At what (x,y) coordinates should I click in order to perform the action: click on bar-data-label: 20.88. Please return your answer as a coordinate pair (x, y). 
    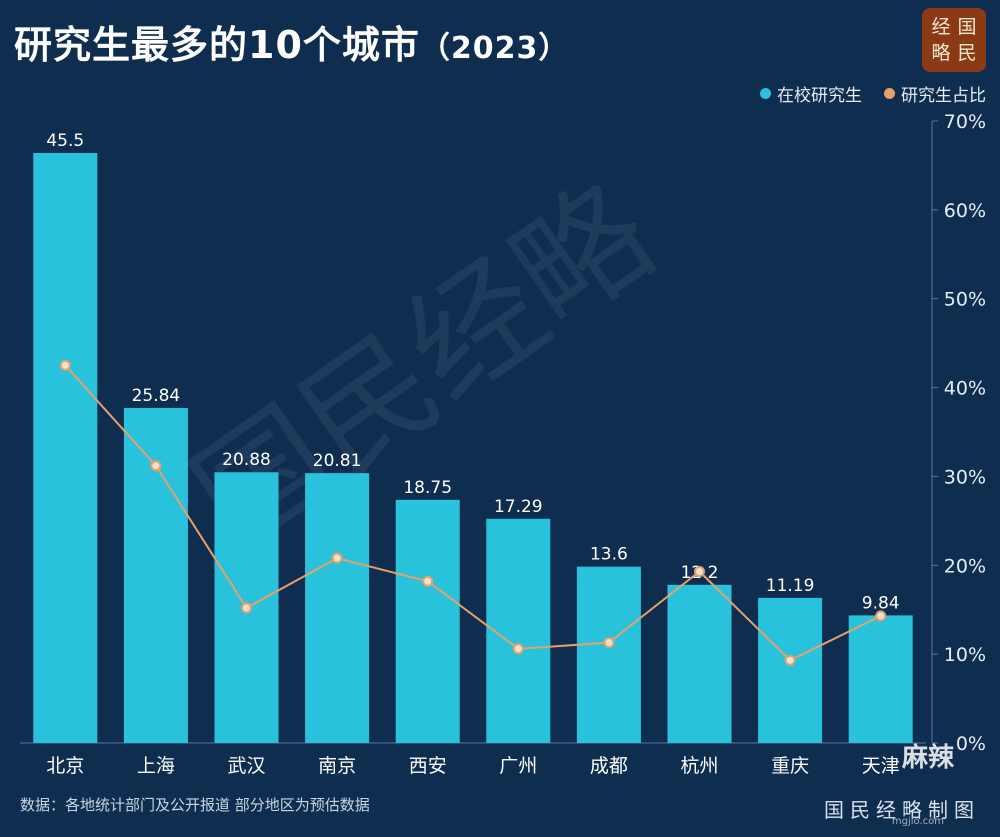
    Looking at the image, I should click on (246, 460).